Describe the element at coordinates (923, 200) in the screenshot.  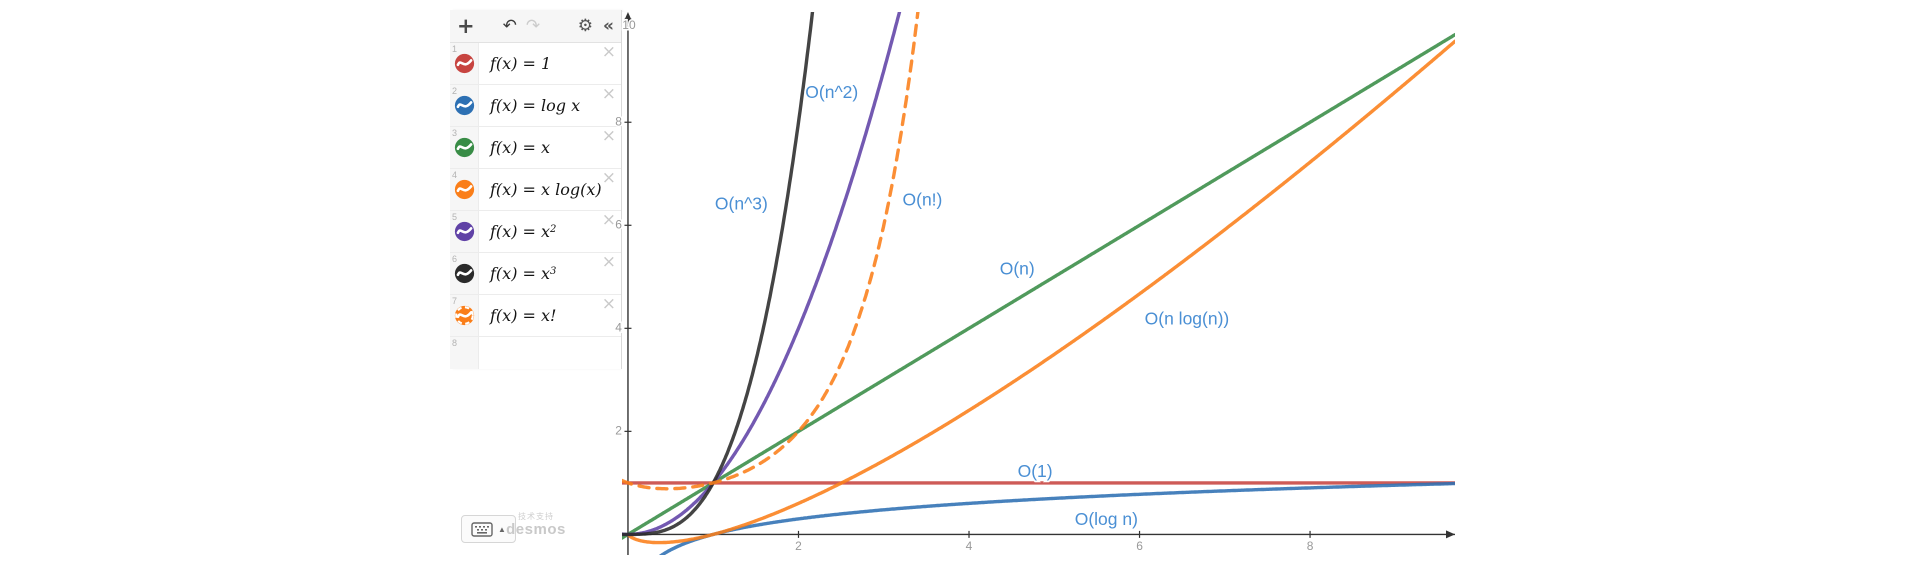
I see `curve-label: O(n!)` at that location.